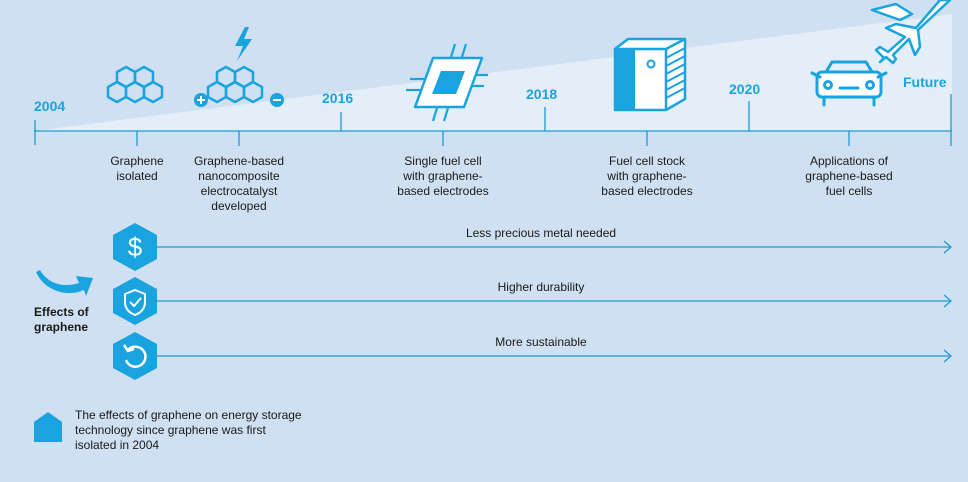 The image size is (968, 482). I want to click on lightning-icon, so click(243, 44).